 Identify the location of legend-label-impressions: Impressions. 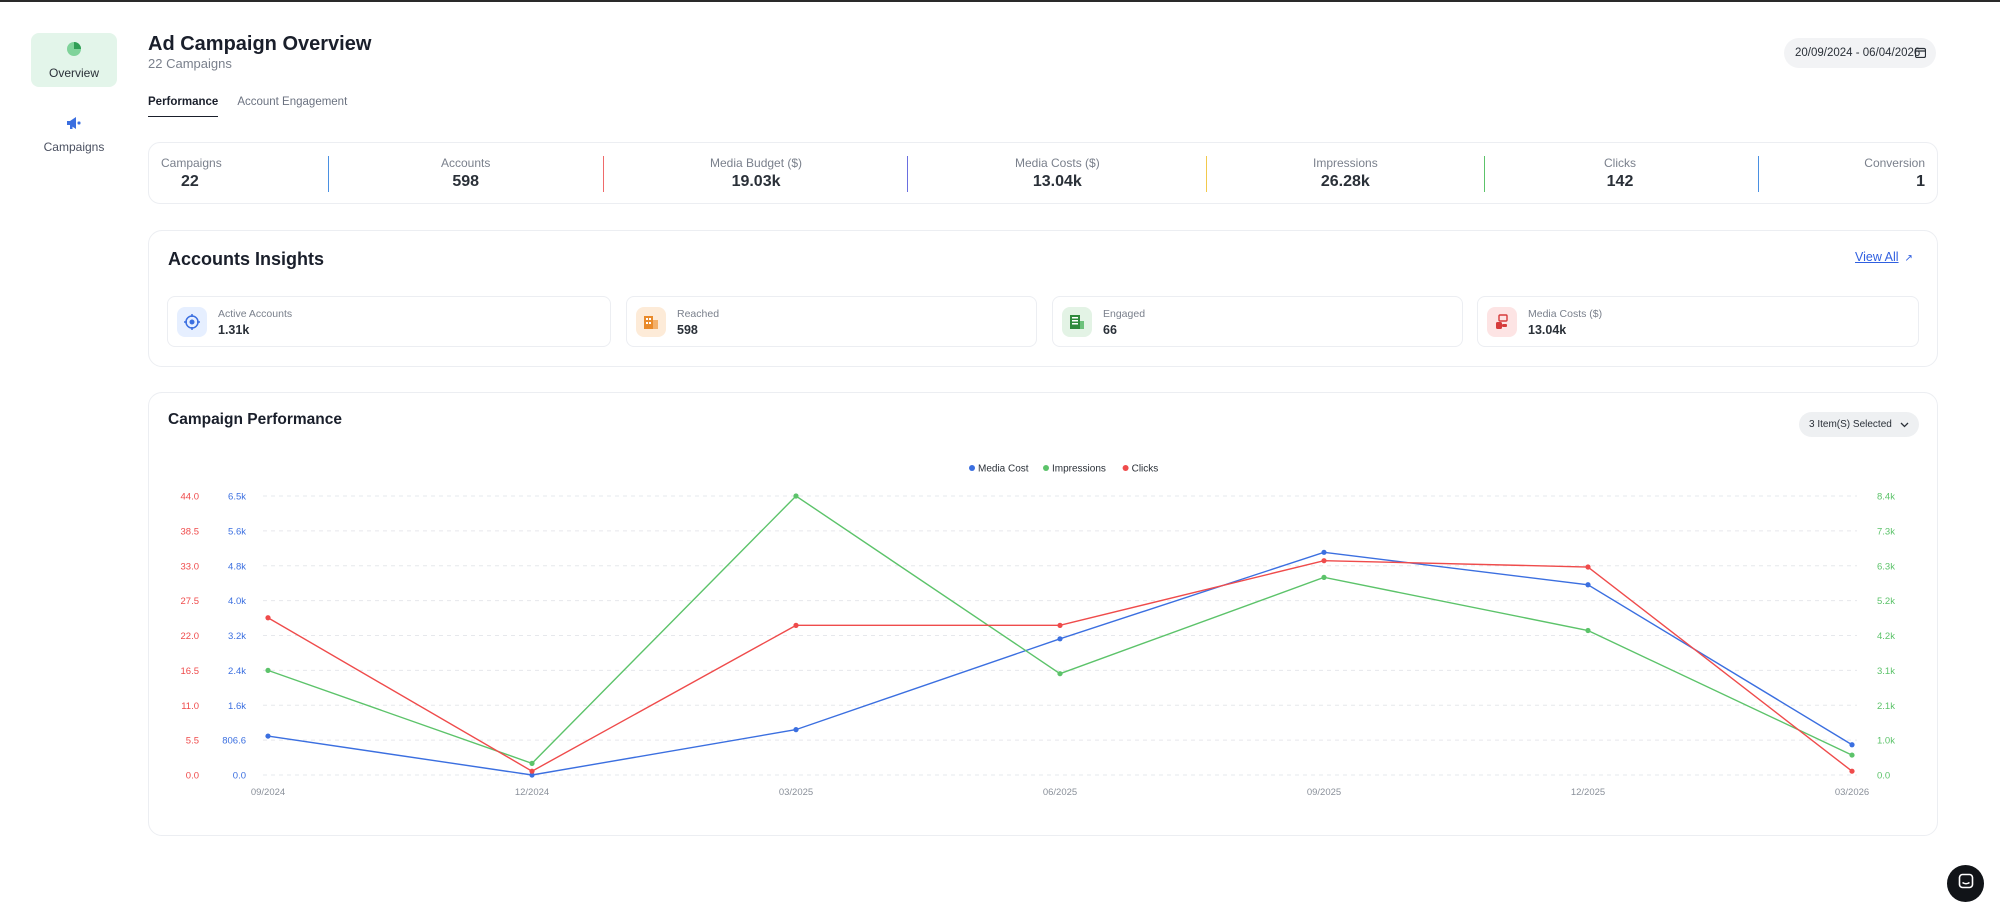
(1079, 469).